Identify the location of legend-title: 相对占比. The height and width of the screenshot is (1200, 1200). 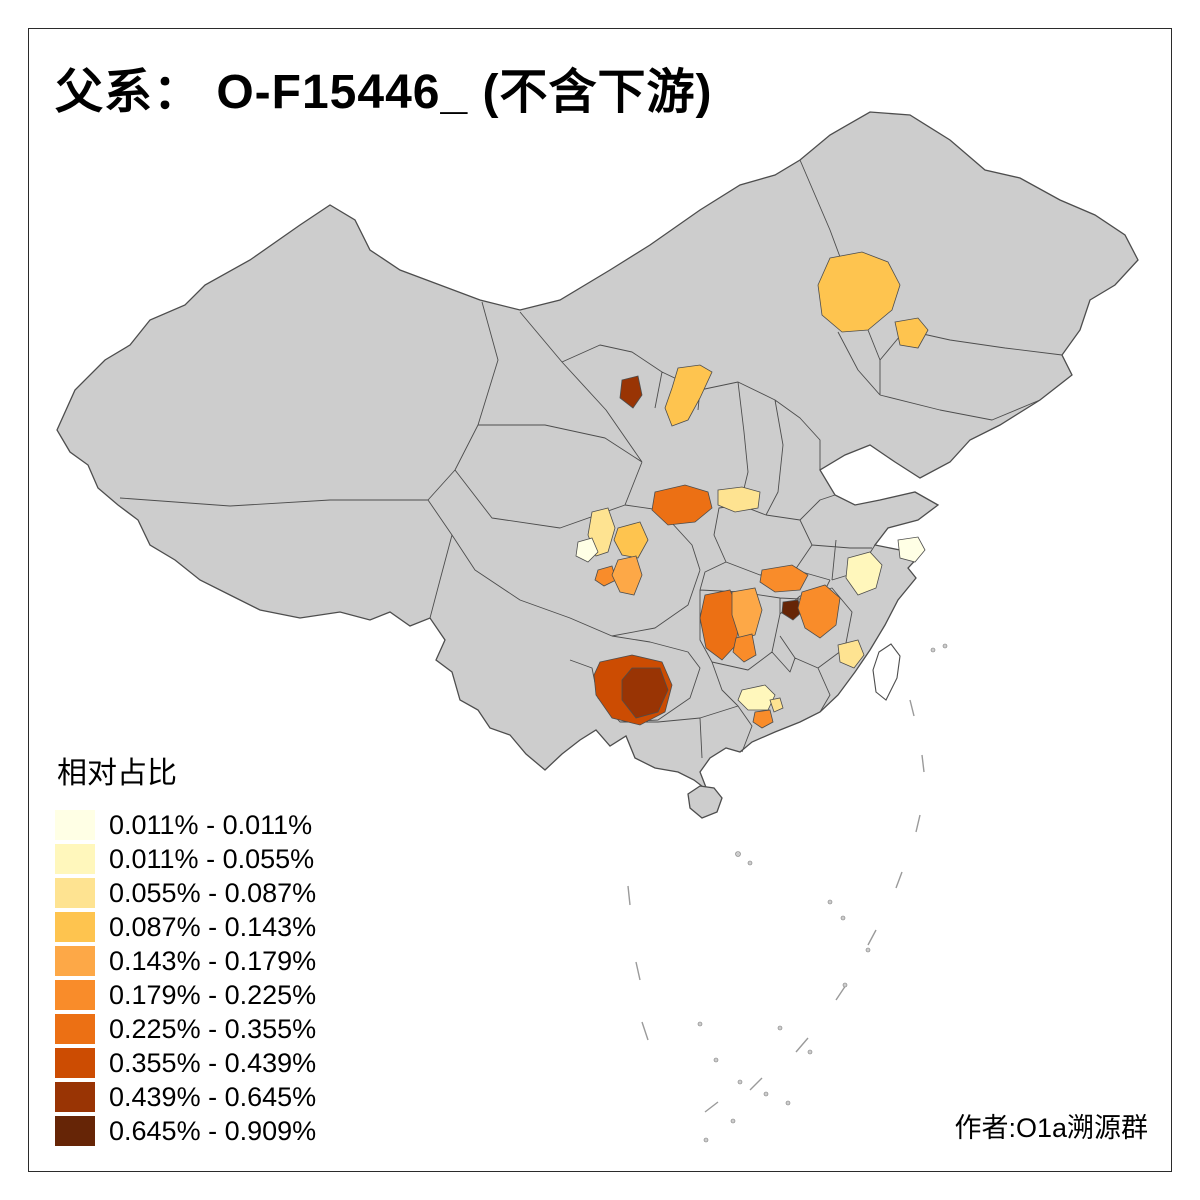
(117, 773).